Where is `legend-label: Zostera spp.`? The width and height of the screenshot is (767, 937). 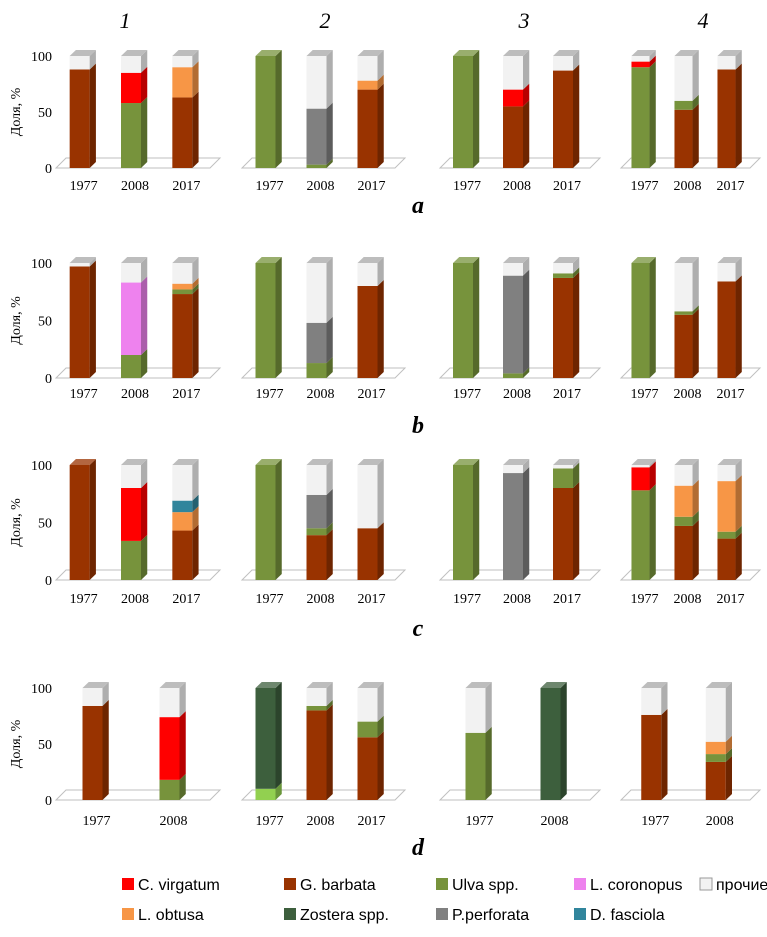 legend-label: Zostera spp. is located at coordinates (344, 915).